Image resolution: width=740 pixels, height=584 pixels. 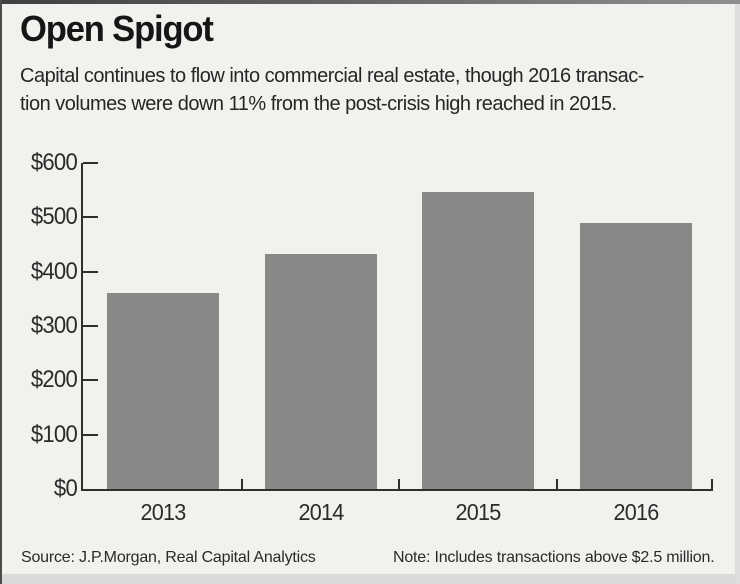 What do you see at coordinates (82, 327) in the screenshot?
I see `y-axis-line` at bounding box center [82, 327].